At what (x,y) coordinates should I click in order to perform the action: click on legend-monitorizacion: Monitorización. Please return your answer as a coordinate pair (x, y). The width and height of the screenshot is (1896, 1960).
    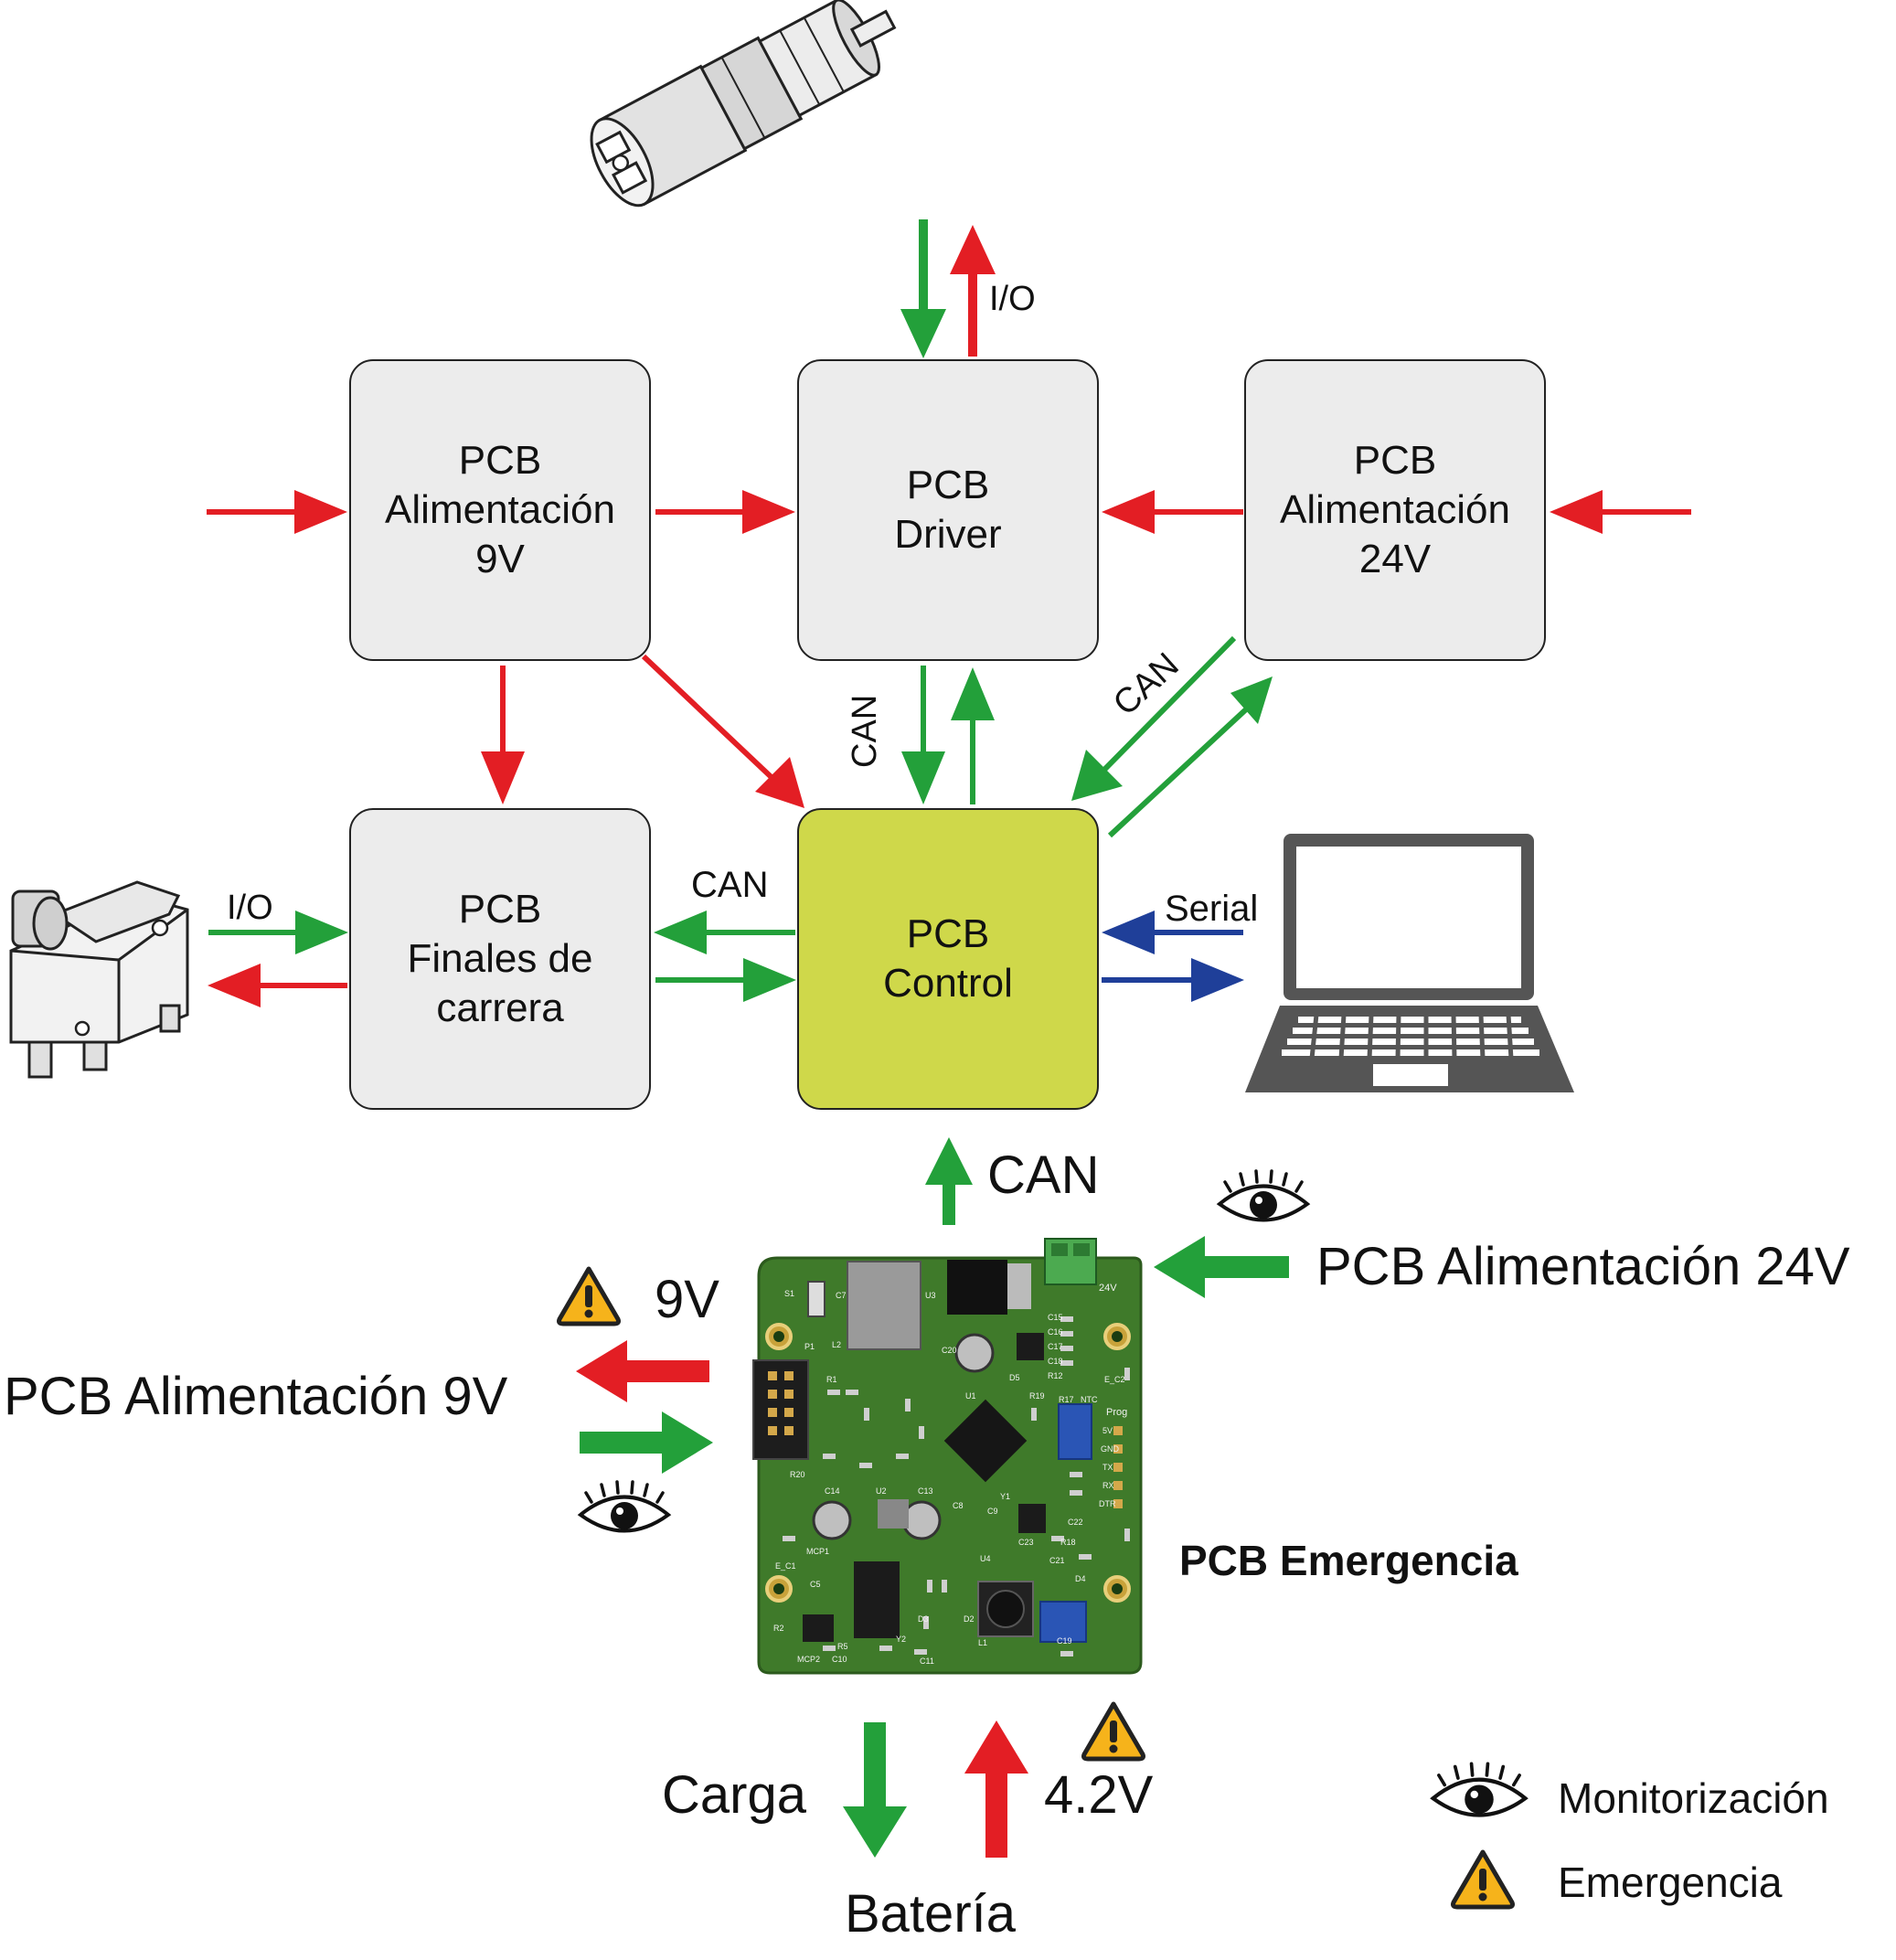
    Looking at the image, I should click on (1693, 1798).